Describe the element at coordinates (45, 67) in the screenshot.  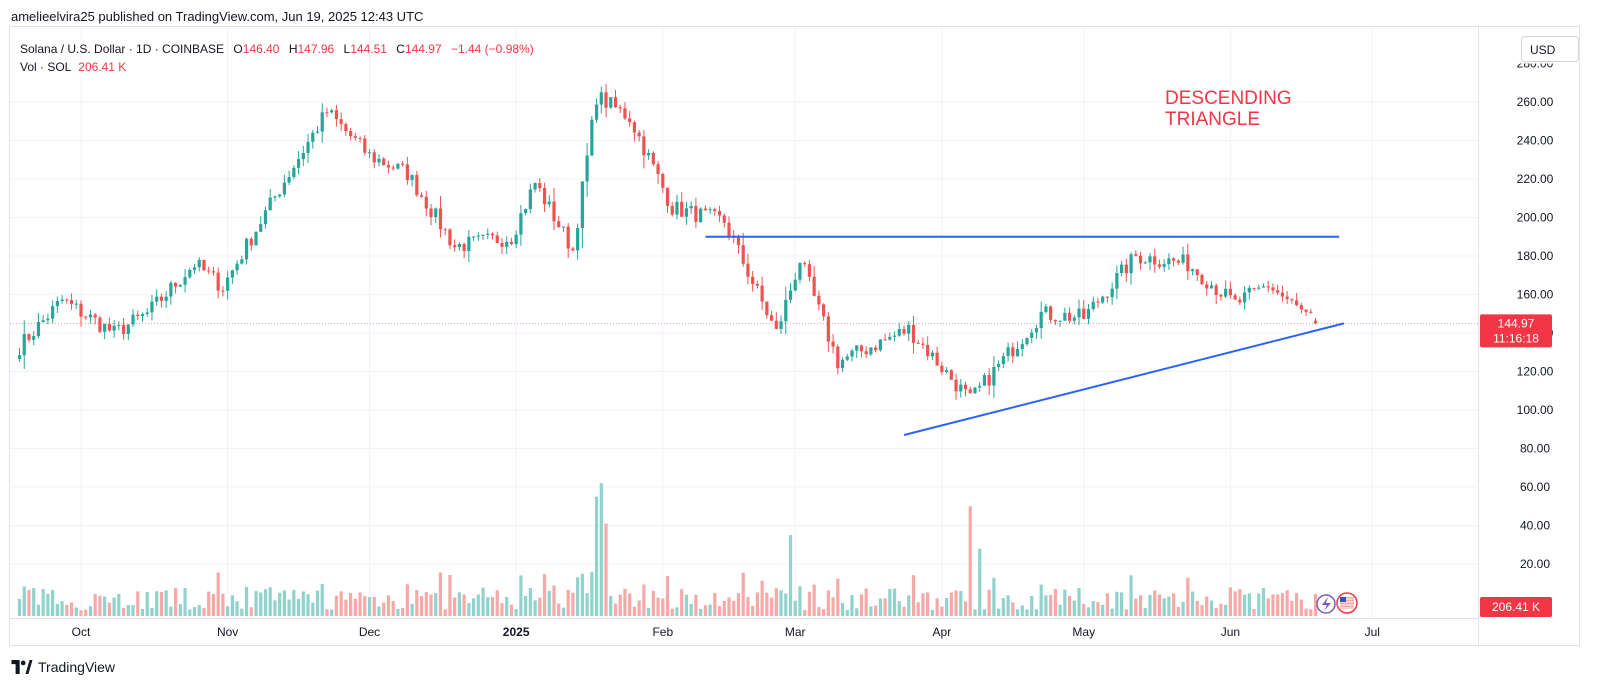
I see `volume-label: Vol · SOL` at that location.